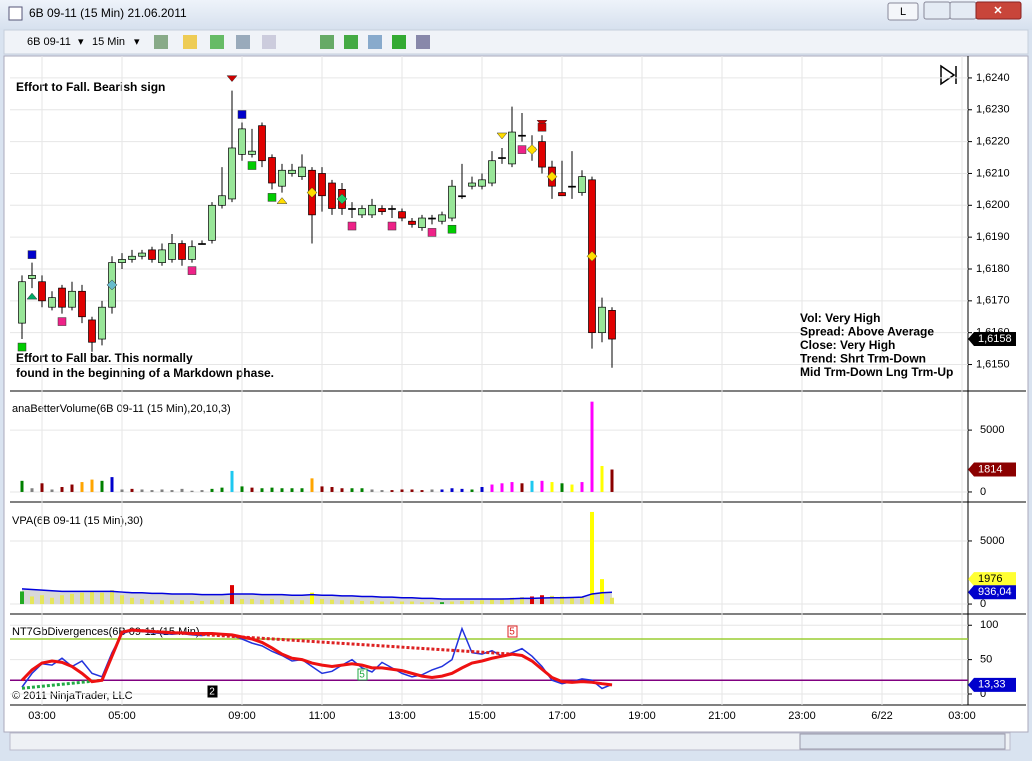 The width and height of the screenshot is (1032, 766). What do you see at coordinates (399, 42) in the screenshot?
I see `order-icon` at bounding box center [399, 42].